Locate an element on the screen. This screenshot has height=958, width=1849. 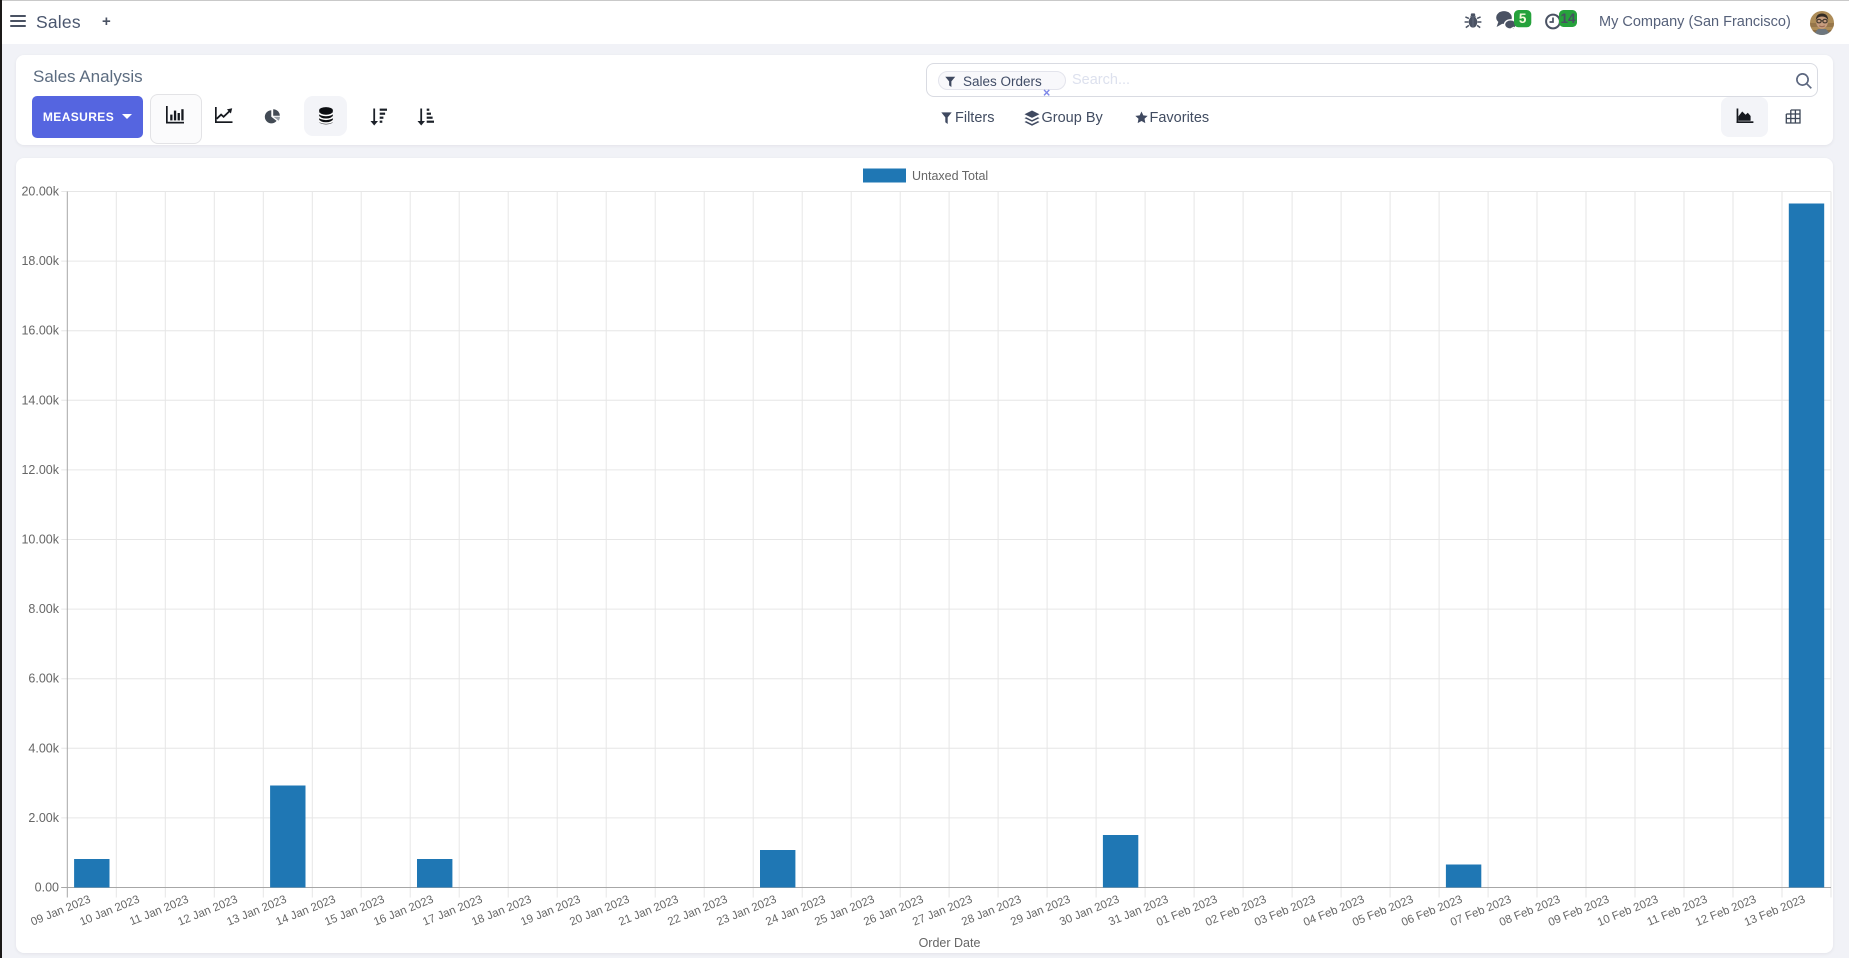
svg-text: 10.00k is located at coordinates (40, 540).